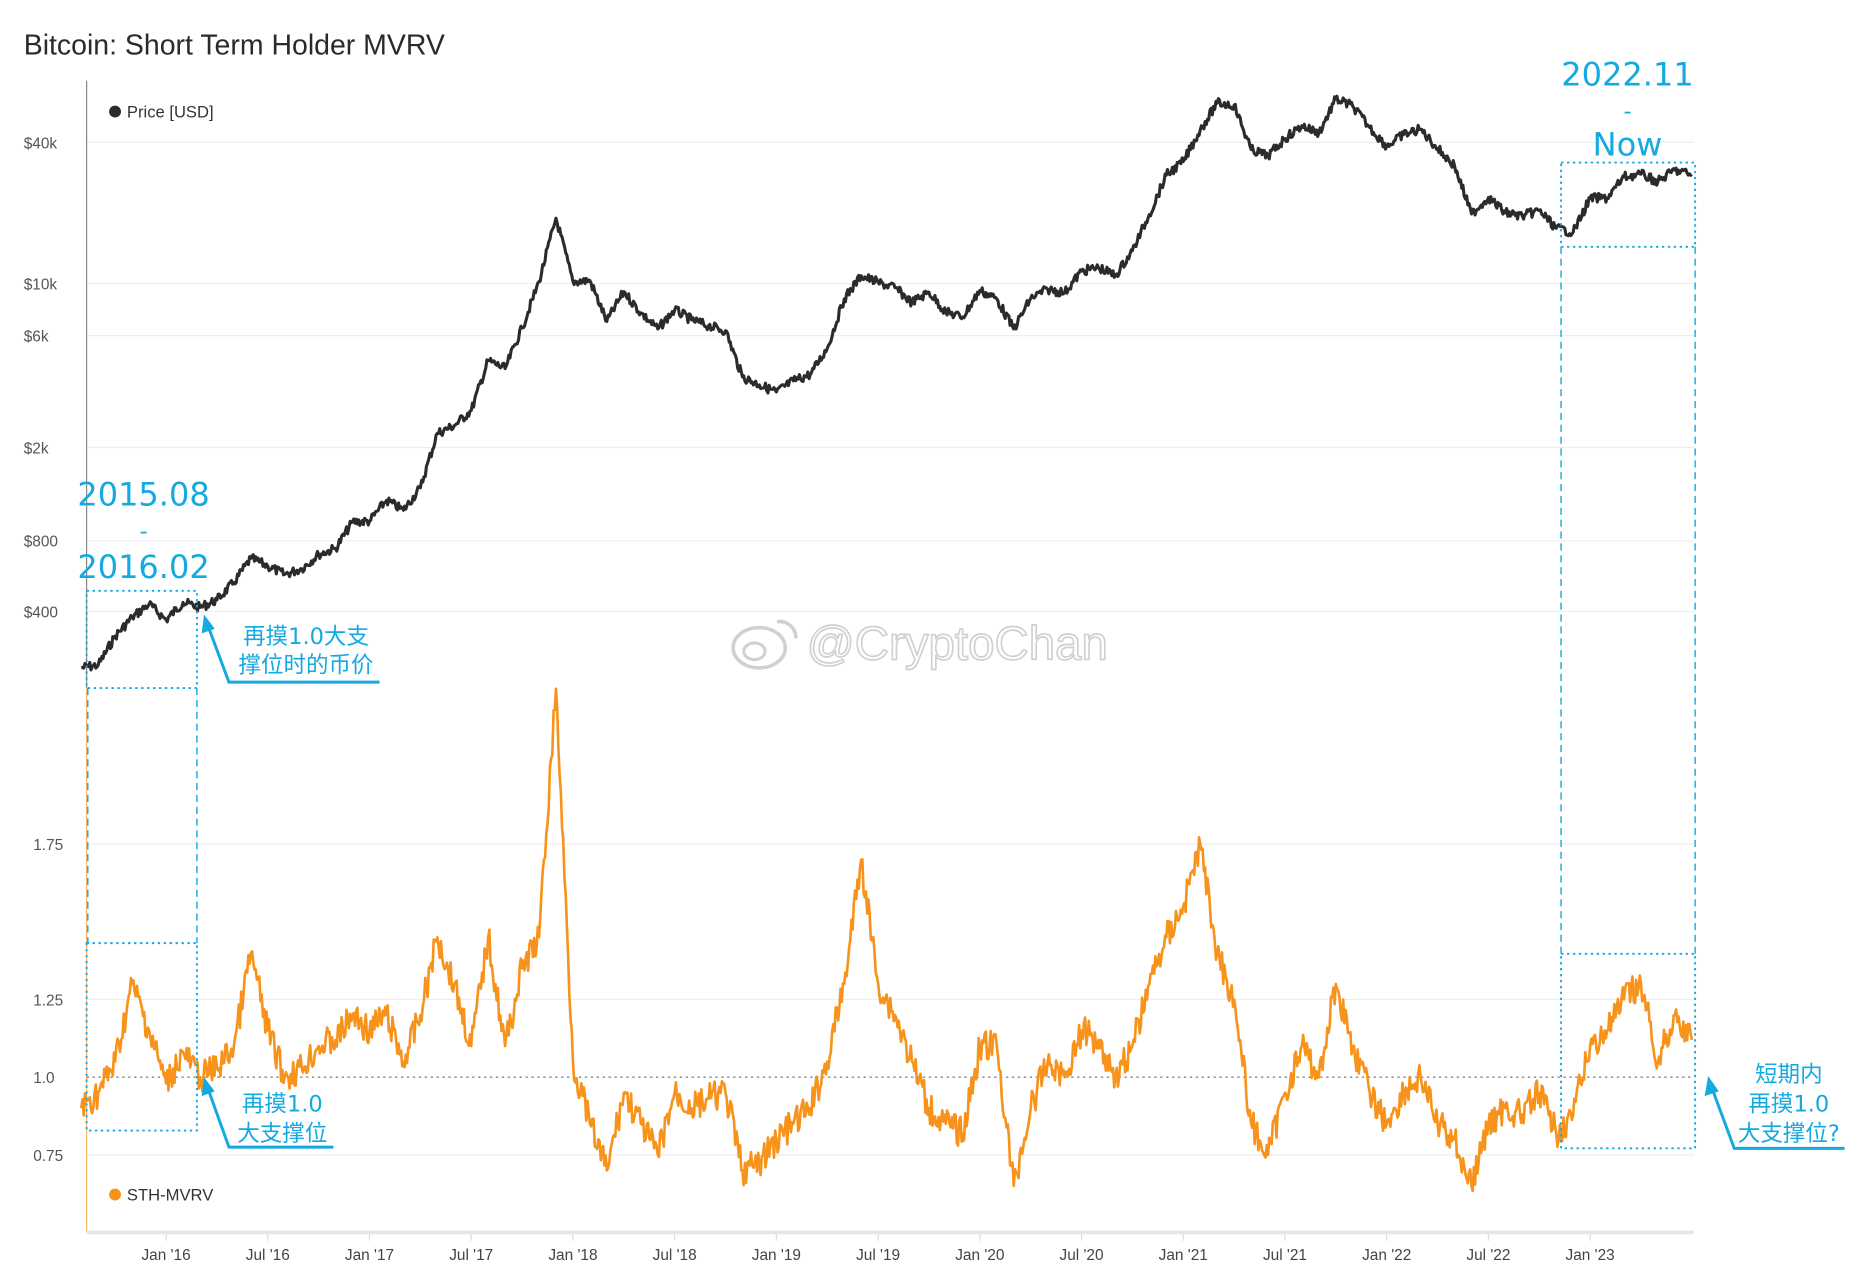 This screenshot has height=1286, width=1860. I want to click on price-y-ticks: $40k $10k $6k $2k $800 $400, so click(41, 378).